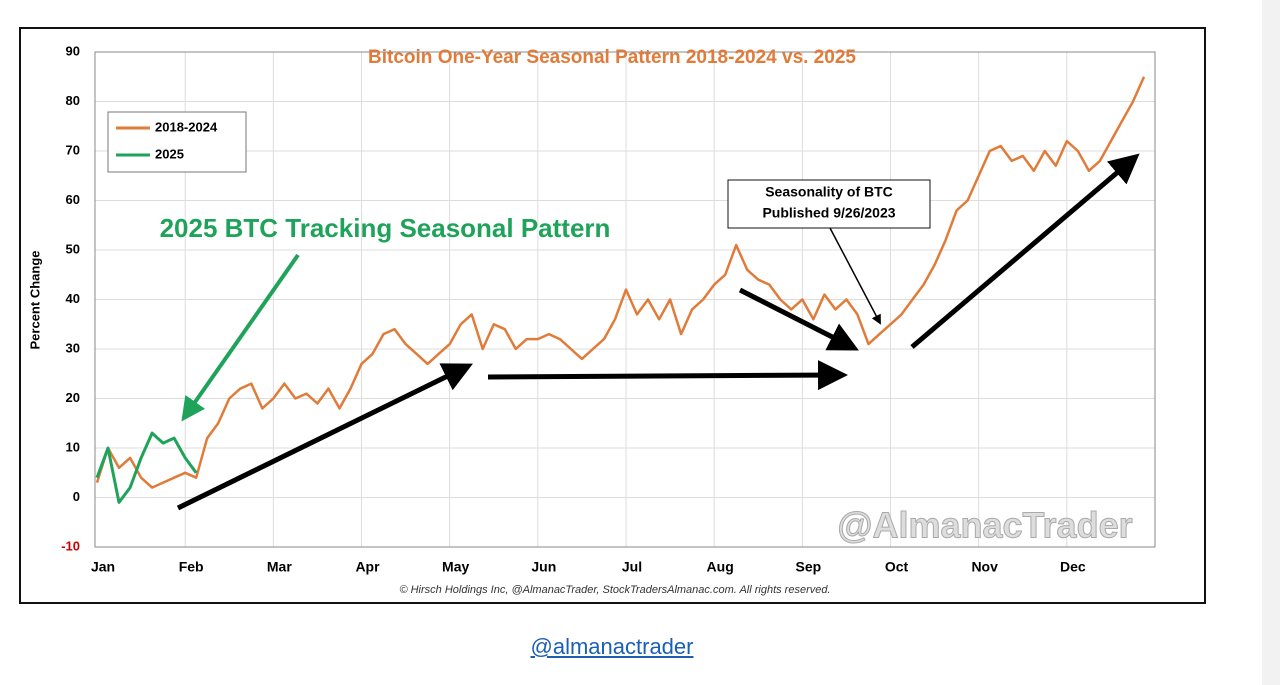  Describe the element at coordinates (73, 397) in the screenshot. I see `y-tick-label: 20` at that location.